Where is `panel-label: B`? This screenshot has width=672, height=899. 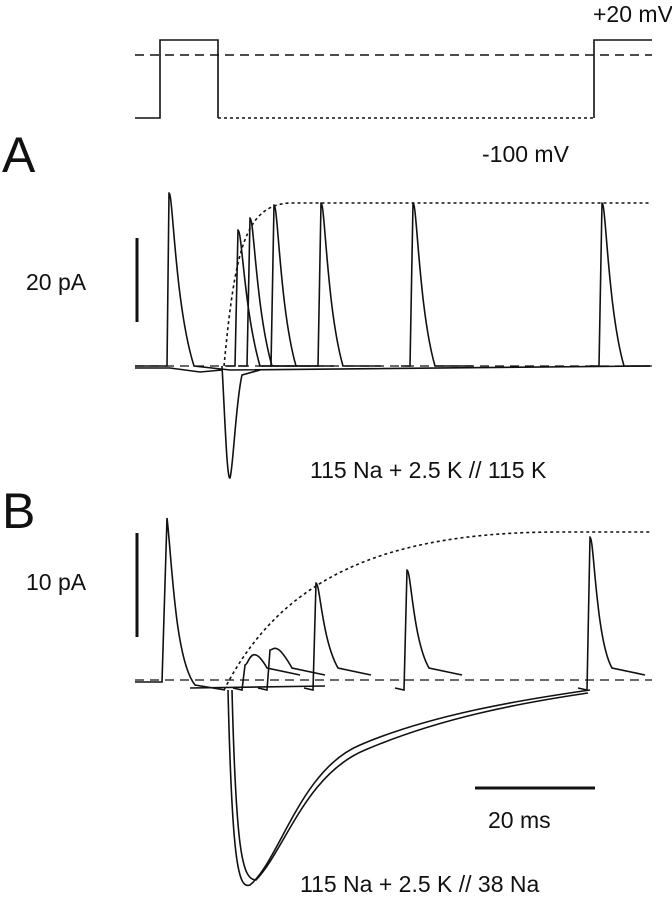 panel-label: B is located at coordinates (18, 511).